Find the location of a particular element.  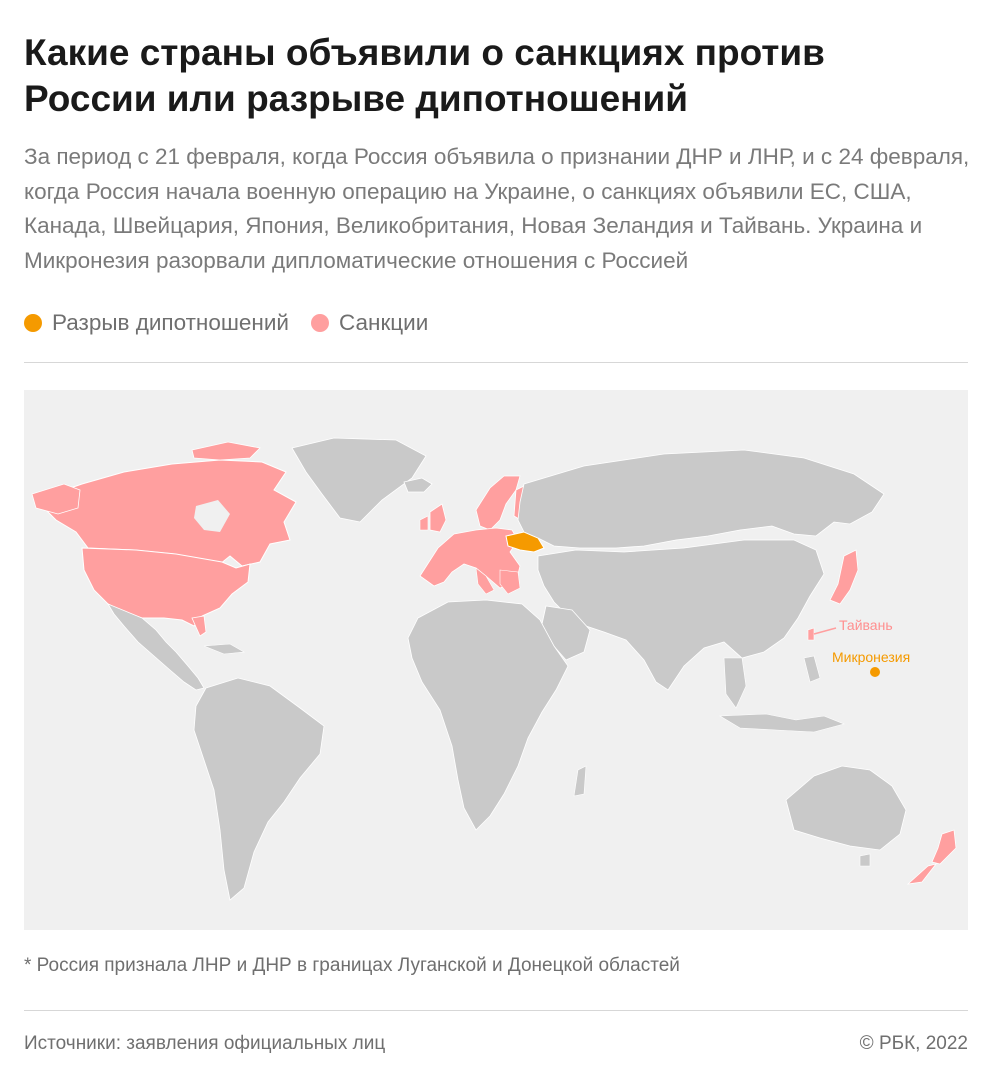

canada-arctic-islands is located at coordinates (226, 451).